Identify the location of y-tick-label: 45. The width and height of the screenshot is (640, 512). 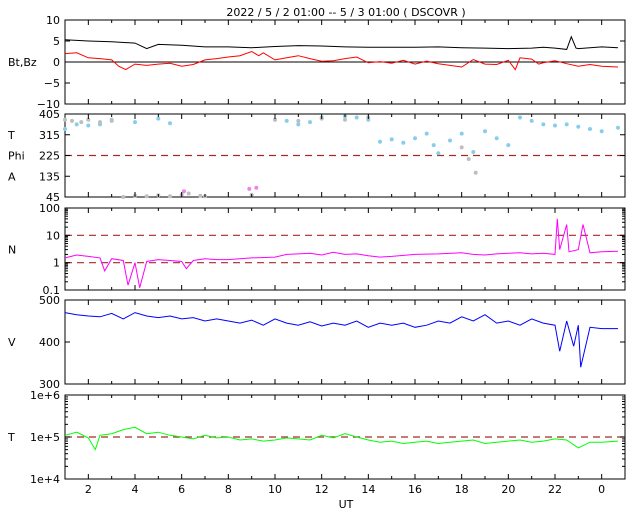
(53, 197).